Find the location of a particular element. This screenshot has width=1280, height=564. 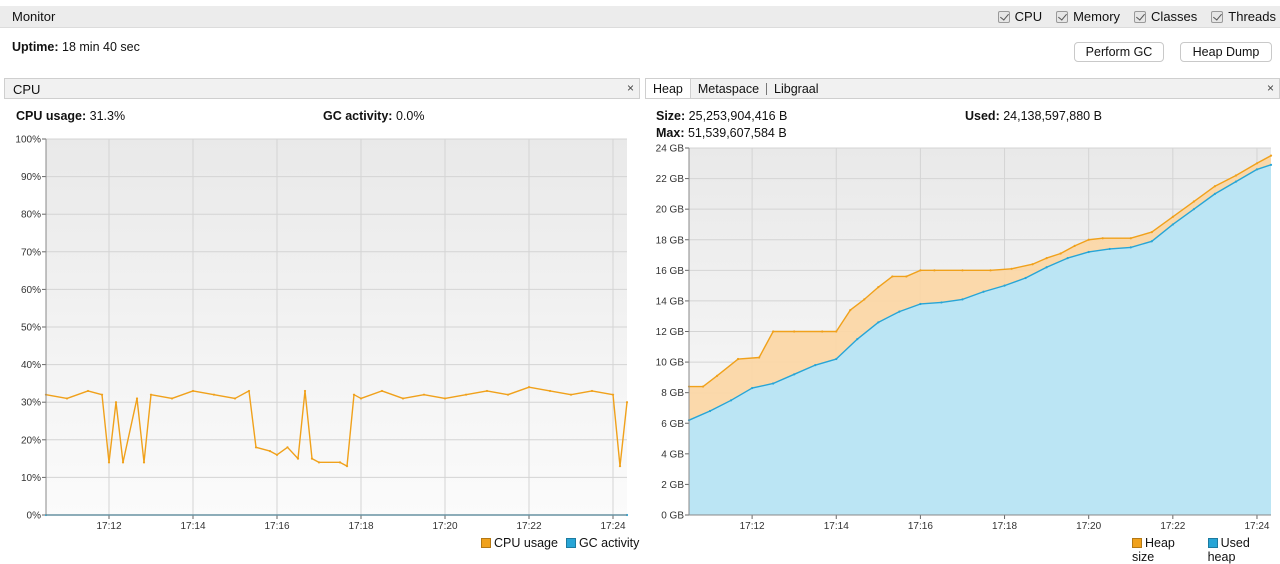

y-tick-label: 20 GB is located at coordinates (670, 210).